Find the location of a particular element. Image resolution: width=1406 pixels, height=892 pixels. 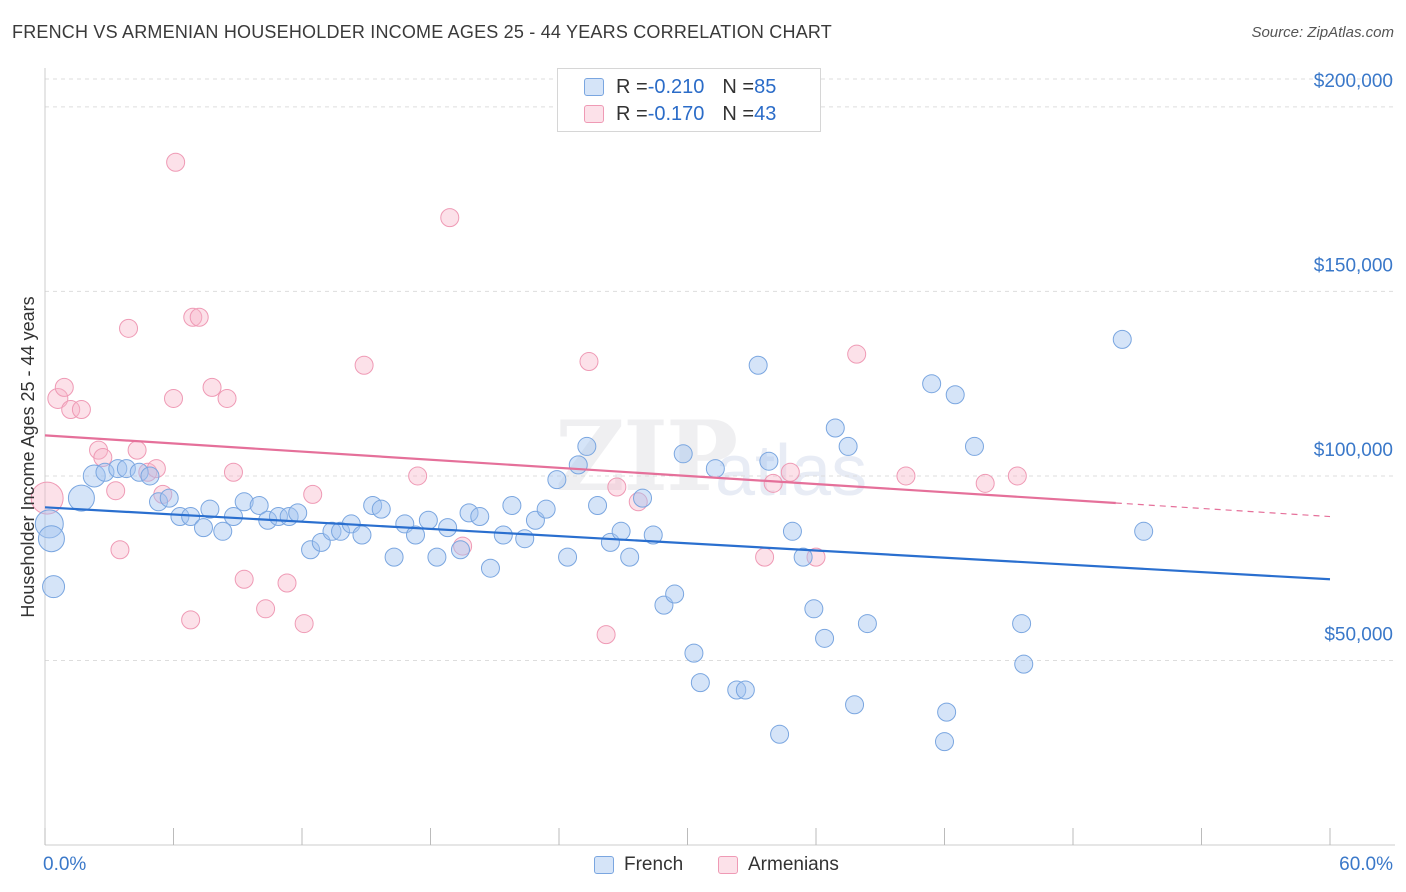

bottom-legend-armenians: Armenians is located at coordinates (778, 865).